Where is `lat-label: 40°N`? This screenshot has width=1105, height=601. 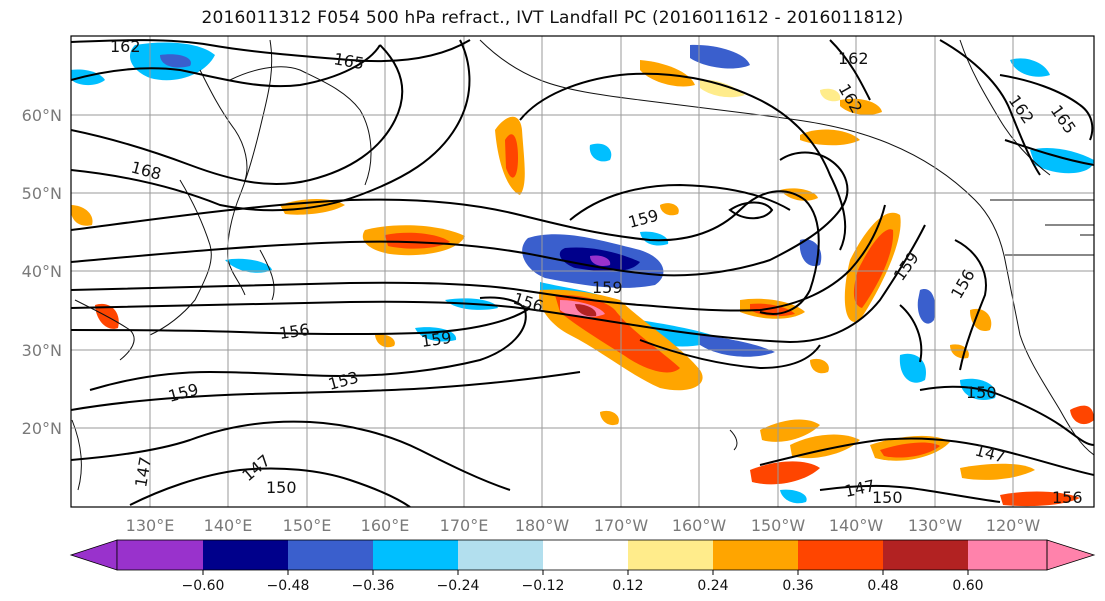
lat-label: 40°N is located at coordinates (42, 271).